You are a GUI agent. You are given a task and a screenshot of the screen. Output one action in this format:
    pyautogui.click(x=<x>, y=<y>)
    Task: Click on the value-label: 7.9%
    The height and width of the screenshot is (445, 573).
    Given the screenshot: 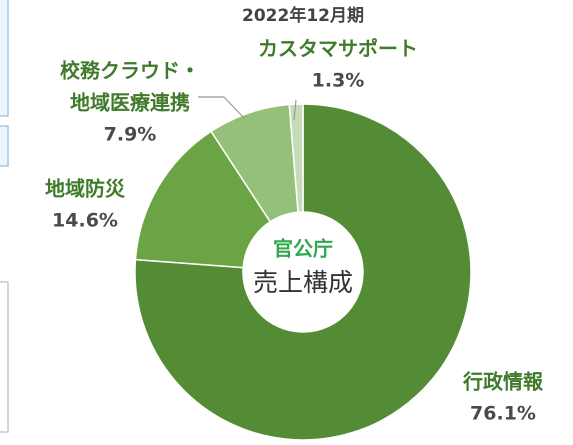 What is the action you would take?
    pyautogui.click(x=130, y=135)
    